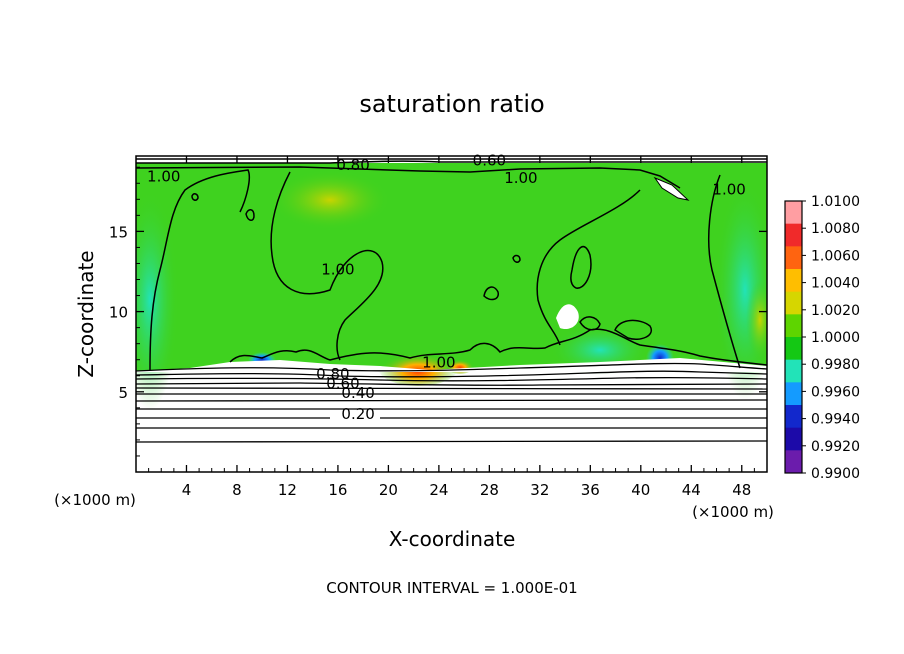 This screenshot has width=904, height=654. What do you see at coordinates (237, 490) in the screenshot?
I see `x-tick-label: 8` at bounding box center [237, 490].